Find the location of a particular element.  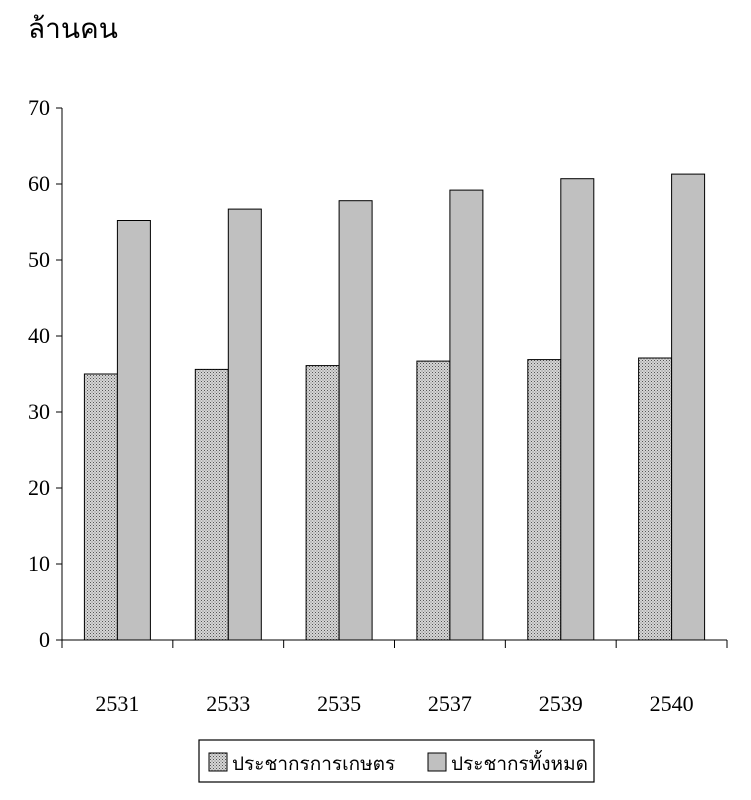

legend-swatch-total is located at coordinates (437, 762).